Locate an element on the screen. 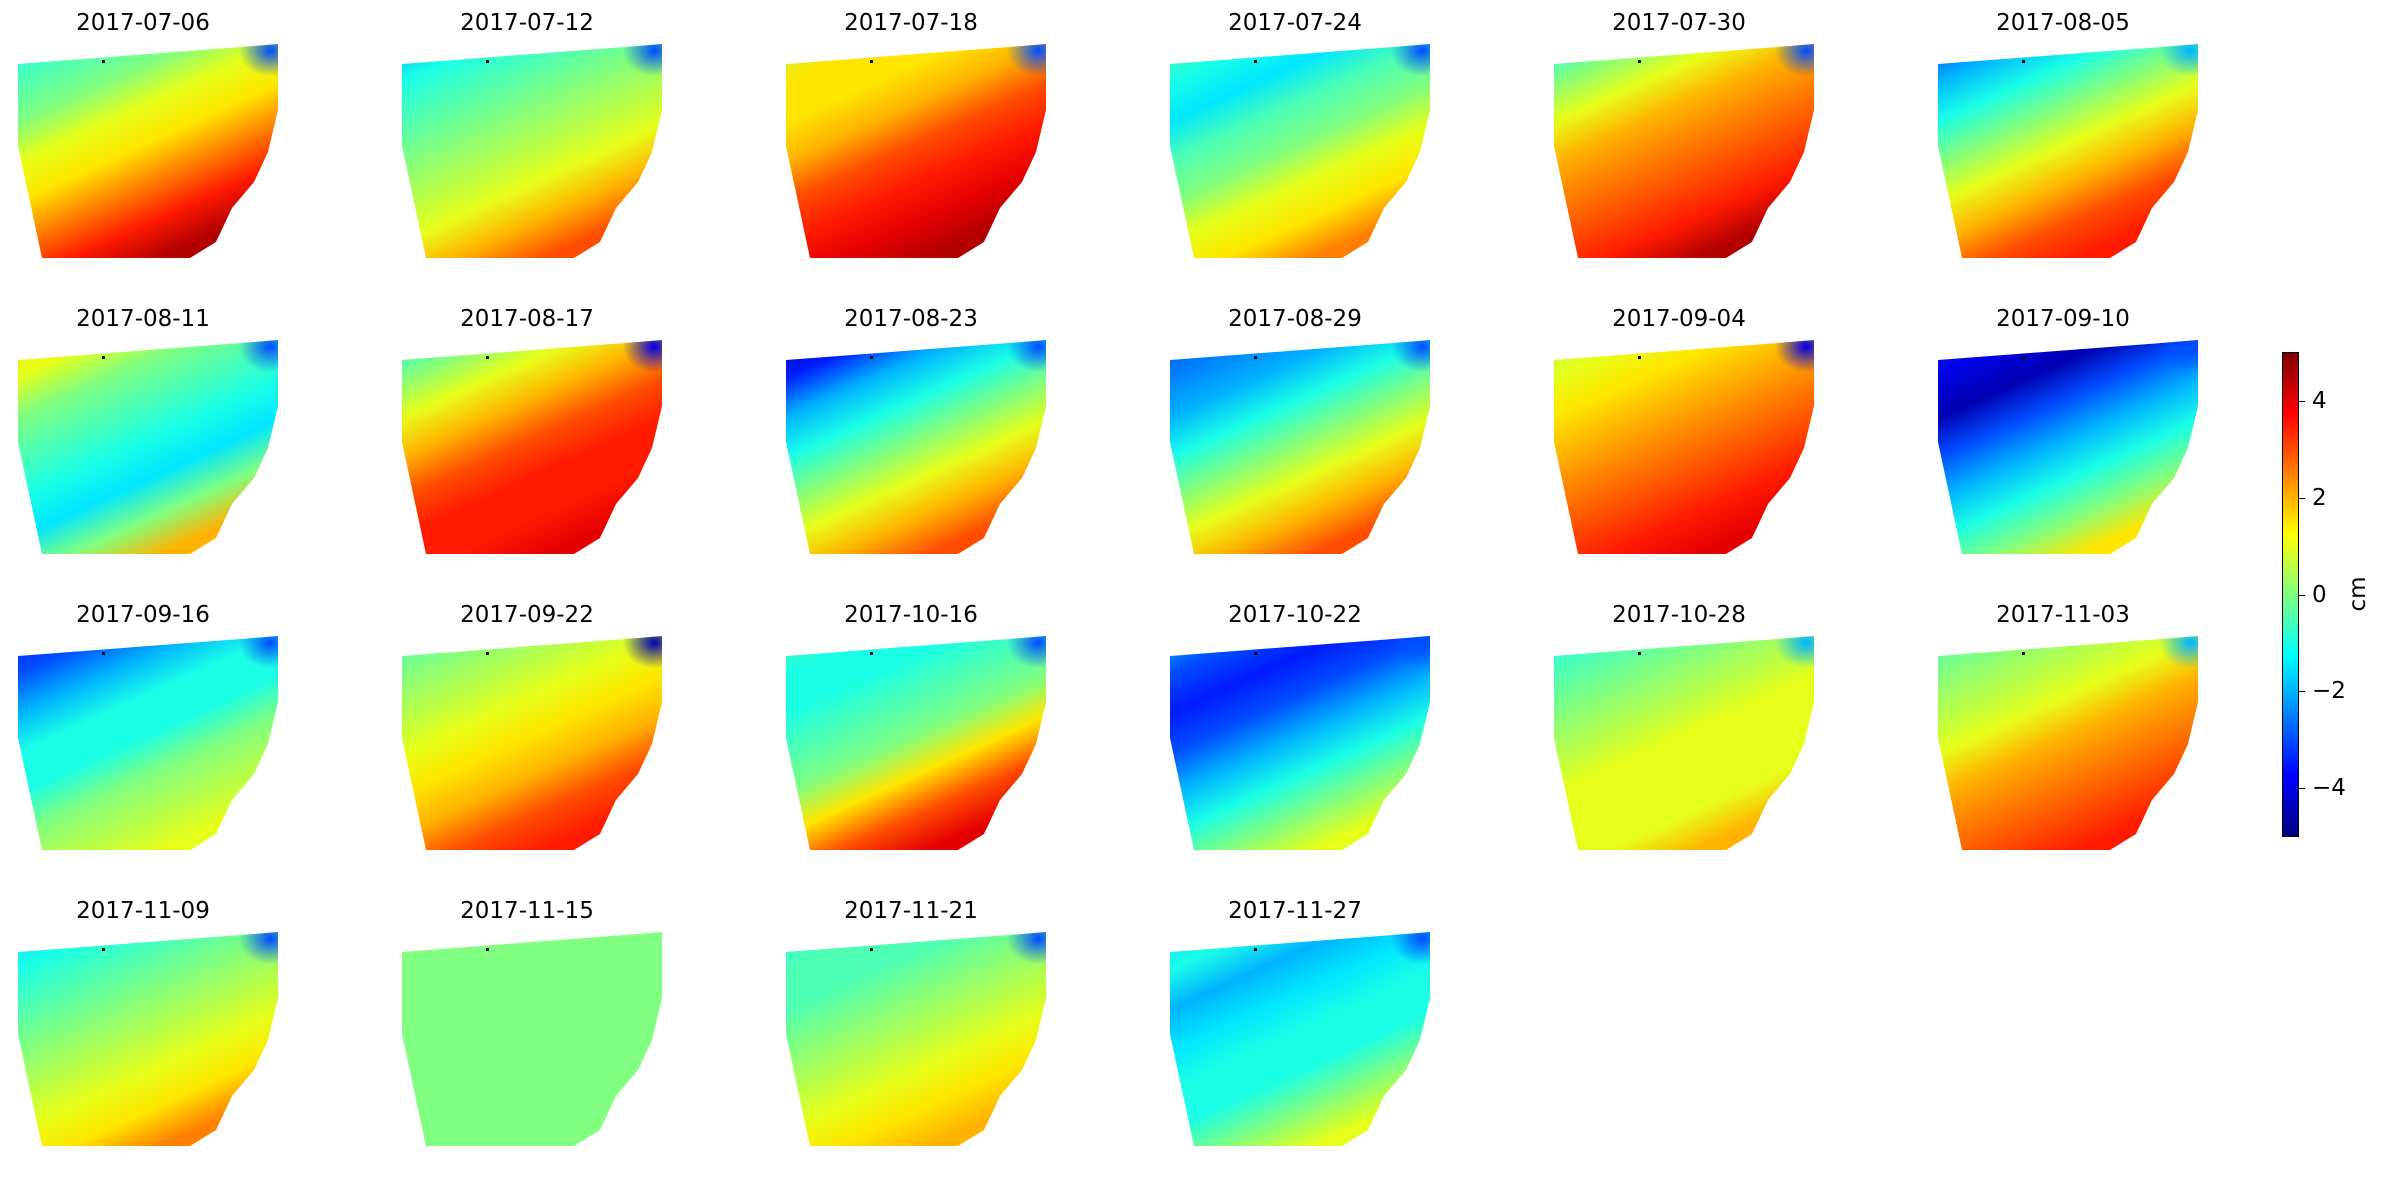 This screenshot has width=2394, height=1186. panel-title: 2017-08-29 is located at coordinates (1295, 319).